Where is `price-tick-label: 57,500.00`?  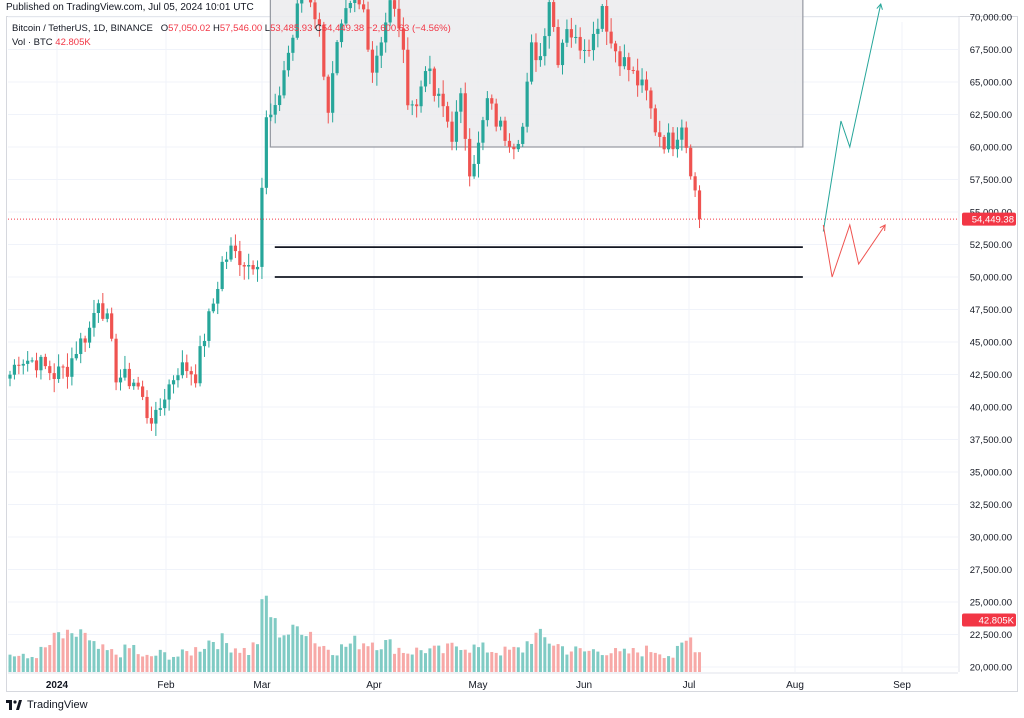
price-tick-label: 57,500.00 is located at coordinates (991, 180).